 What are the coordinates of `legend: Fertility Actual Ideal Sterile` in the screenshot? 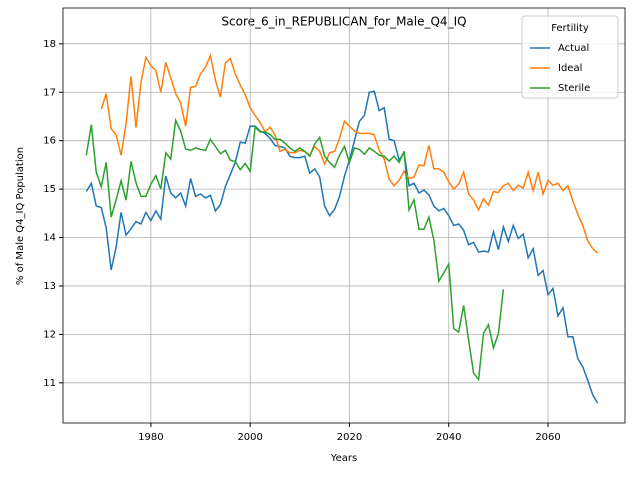 It's located at (570, 57).